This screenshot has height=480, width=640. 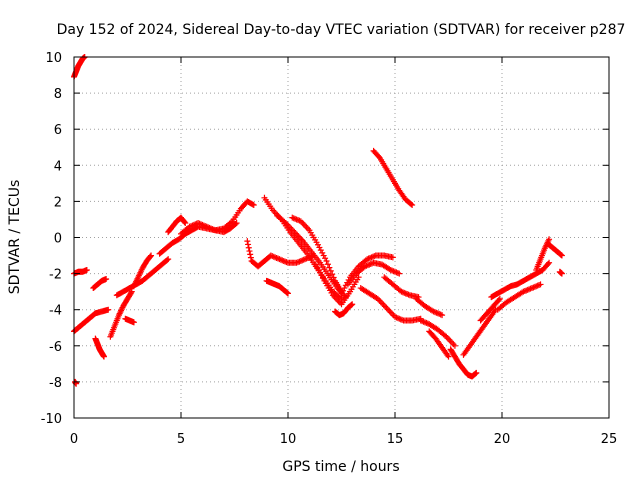 I want to click on x-tick-label: 0, so click(x=74, y=439).